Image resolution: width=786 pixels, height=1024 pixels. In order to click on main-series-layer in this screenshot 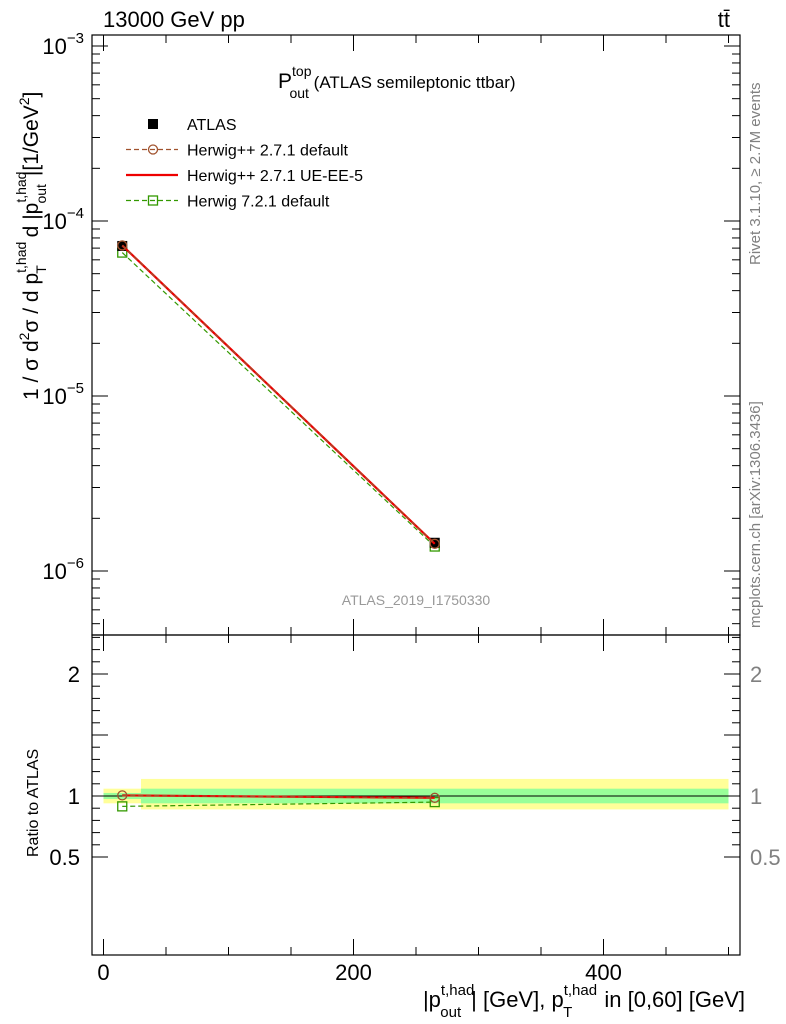, I will do `click(278, 396)`.